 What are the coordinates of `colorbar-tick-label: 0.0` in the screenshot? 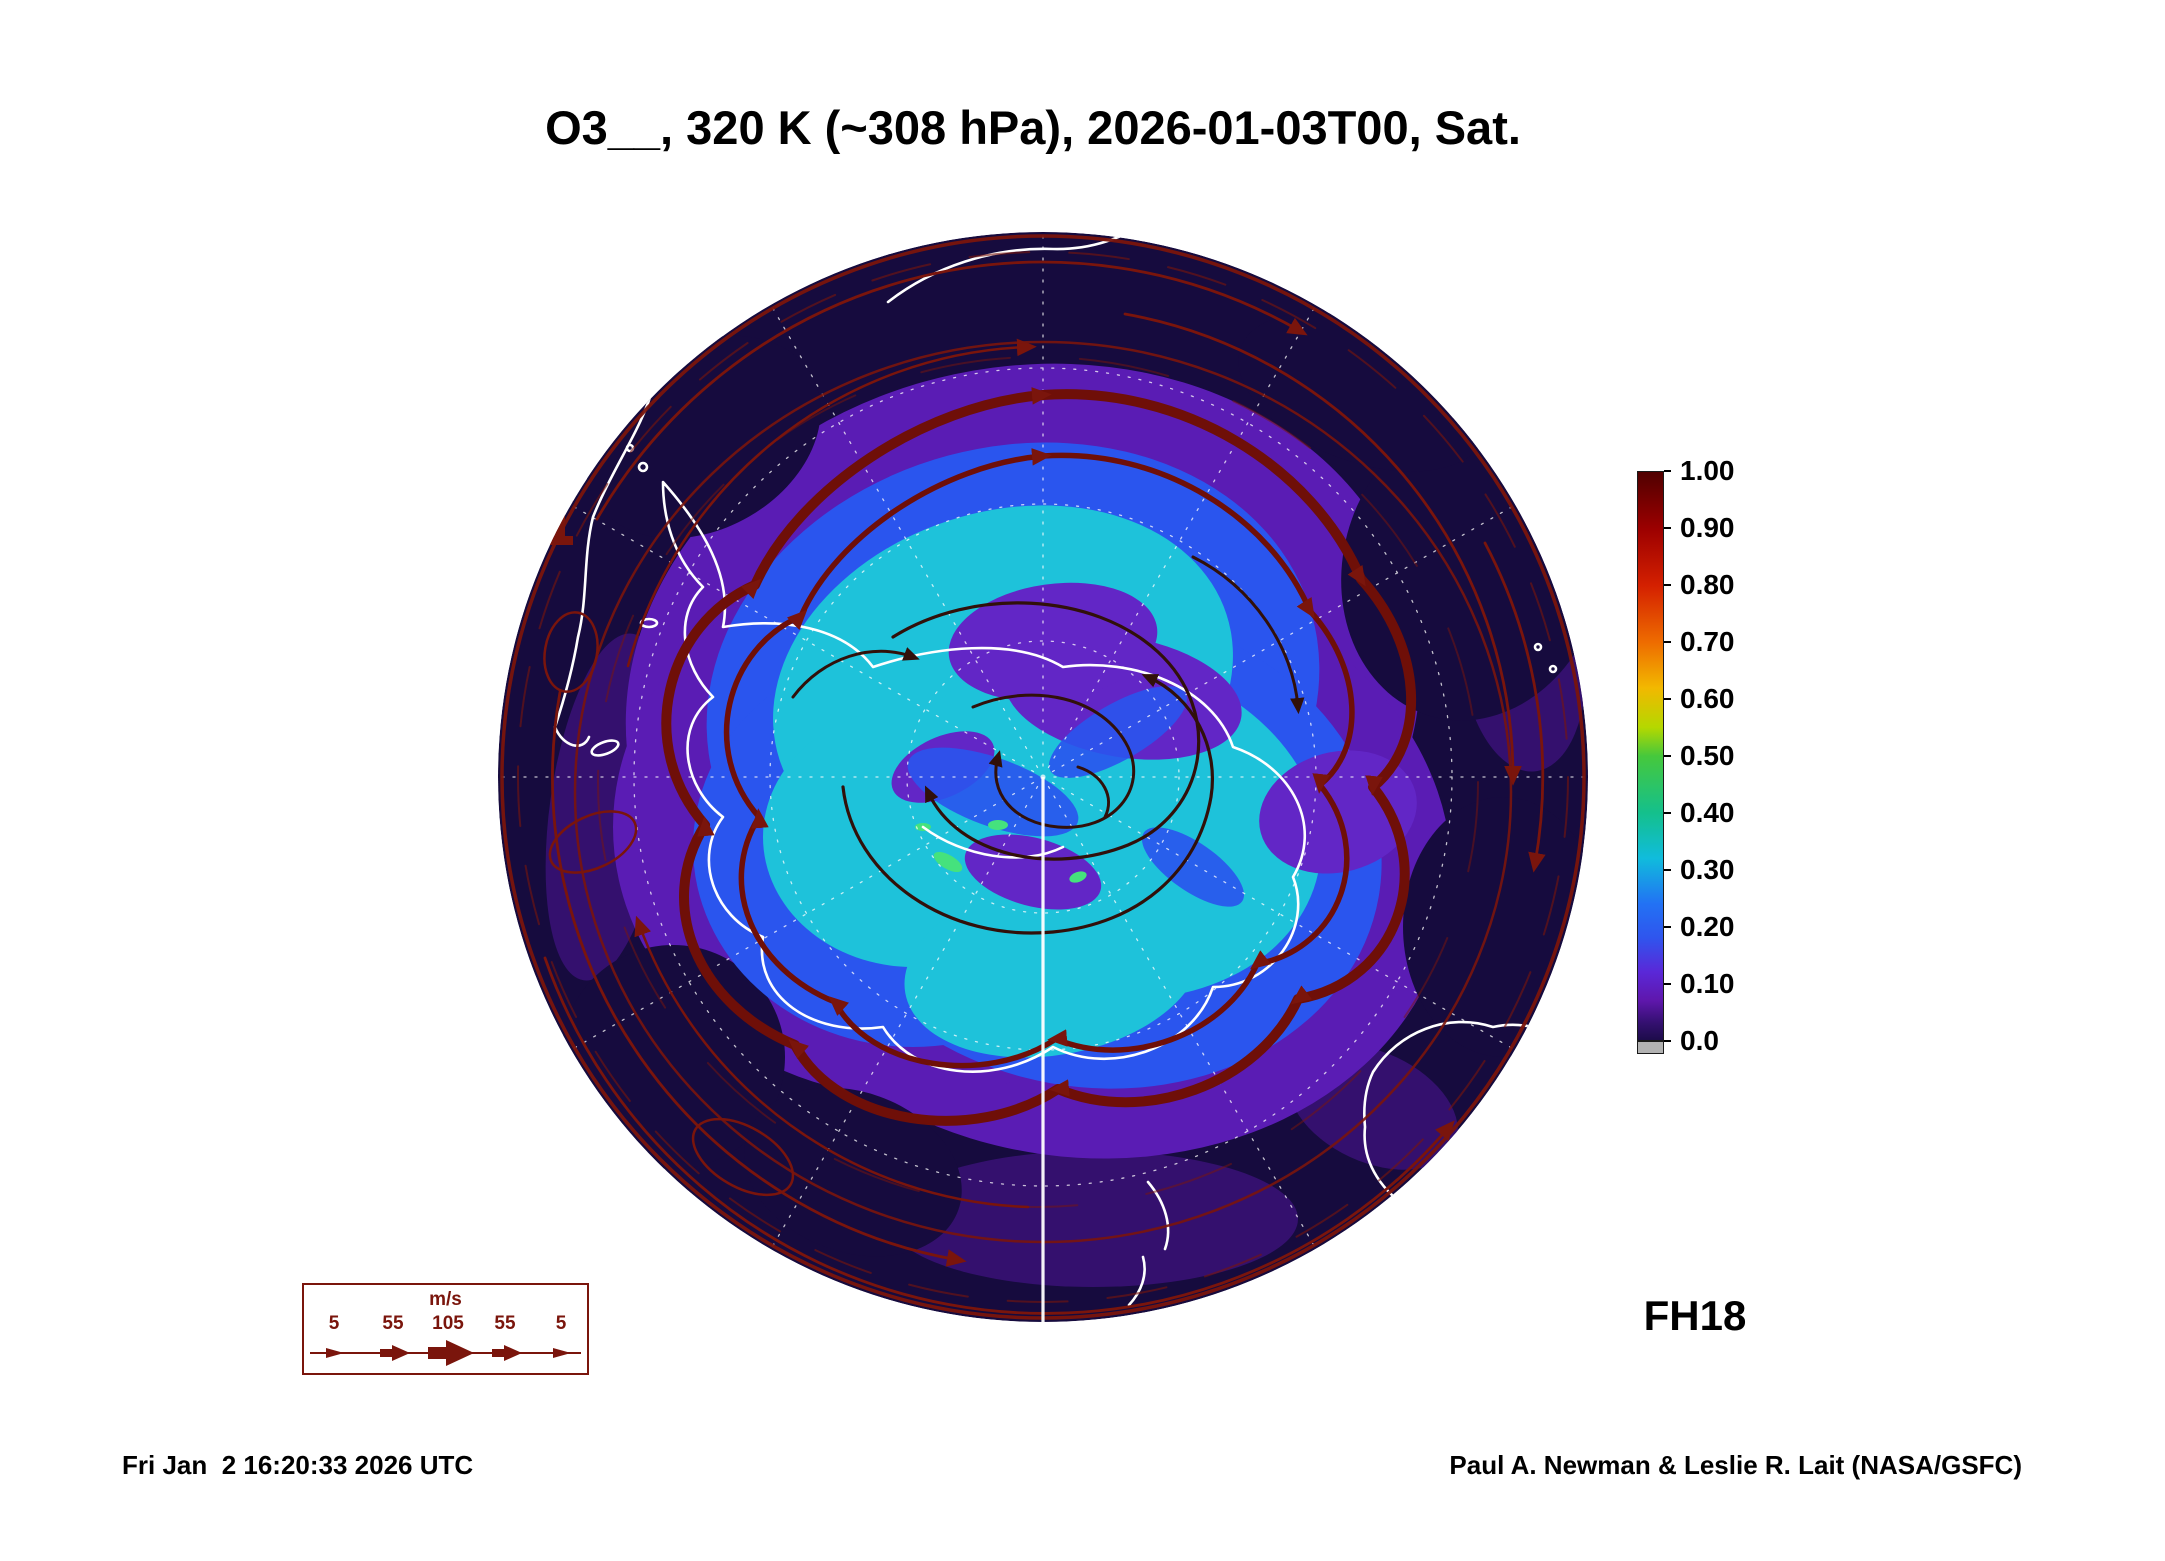 It's located at (1699, 1040).